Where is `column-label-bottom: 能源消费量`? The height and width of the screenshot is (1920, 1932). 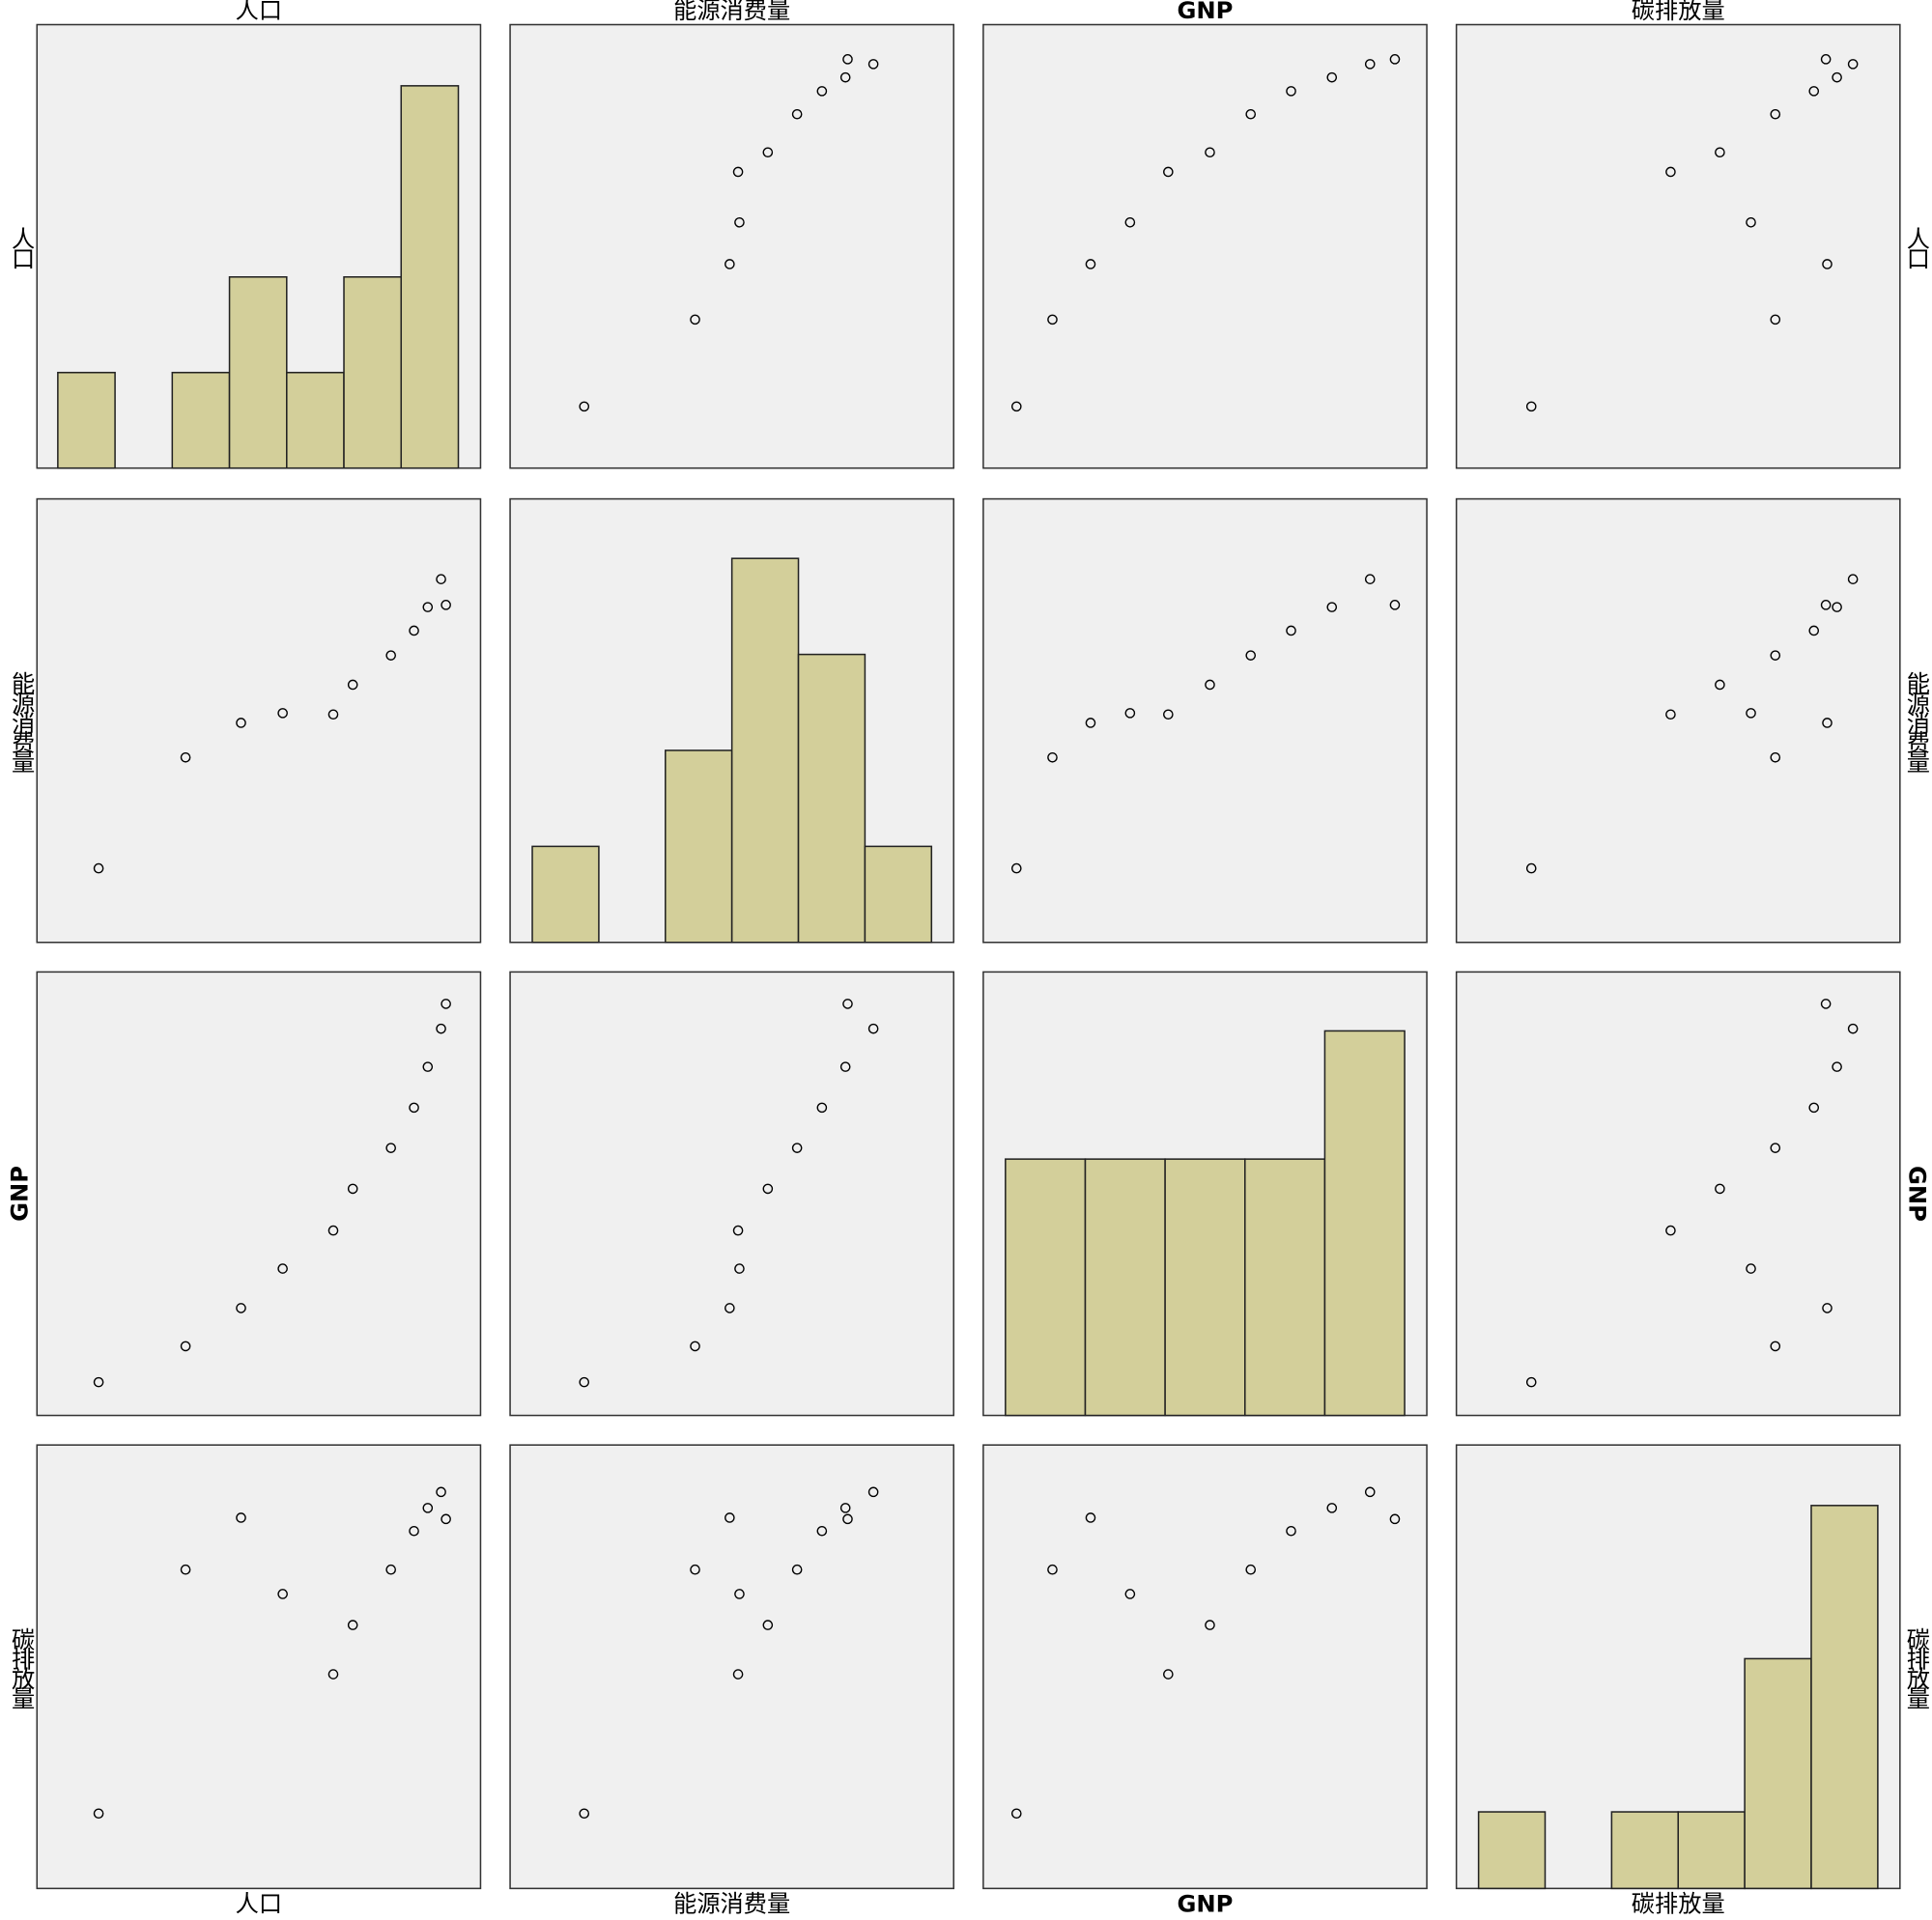 column-label-bottom: 能源消费量 is located at coordinates (731, 1904).